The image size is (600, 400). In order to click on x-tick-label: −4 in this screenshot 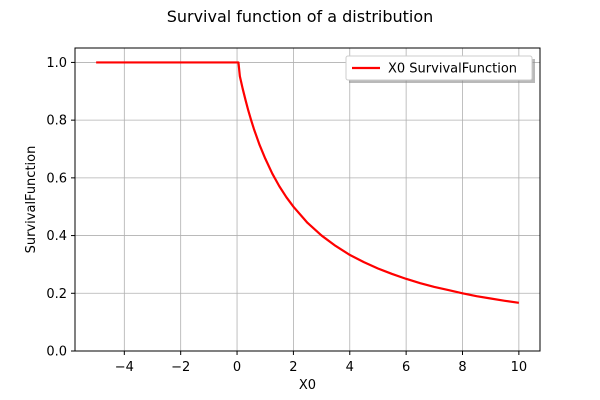, I will do `click(124, 367)`.